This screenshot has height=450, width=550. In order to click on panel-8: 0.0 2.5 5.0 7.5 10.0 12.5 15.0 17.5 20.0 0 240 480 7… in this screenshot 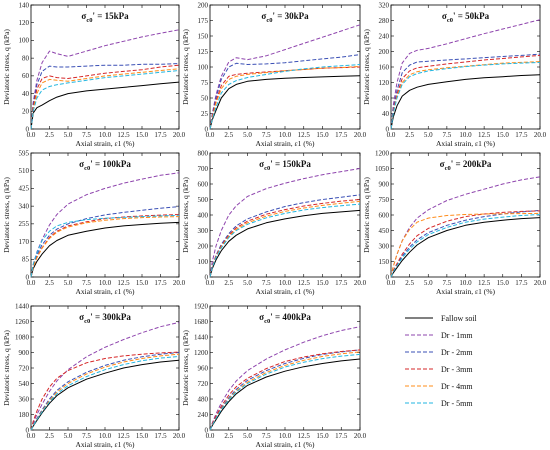, I will do `click(274, 375)`.